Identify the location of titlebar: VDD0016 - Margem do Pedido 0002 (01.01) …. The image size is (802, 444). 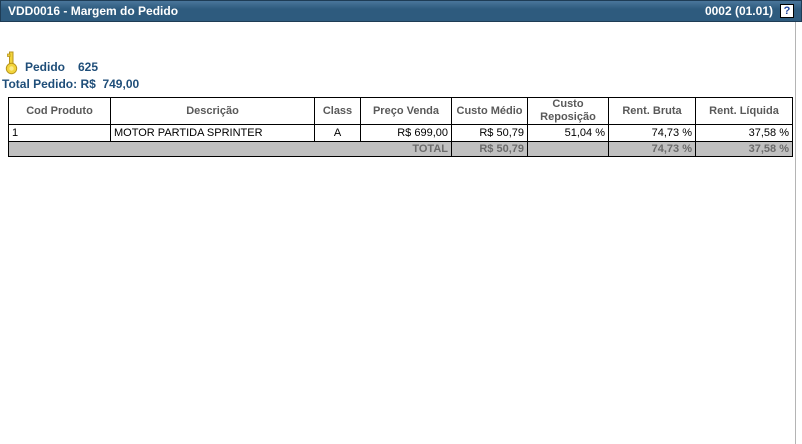
(401, 11).